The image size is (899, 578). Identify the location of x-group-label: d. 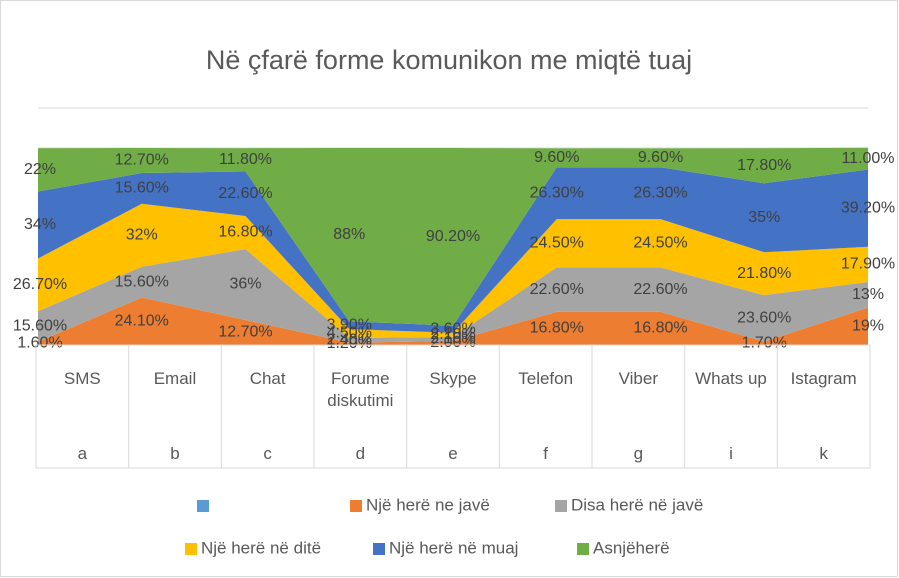
(360, 453).